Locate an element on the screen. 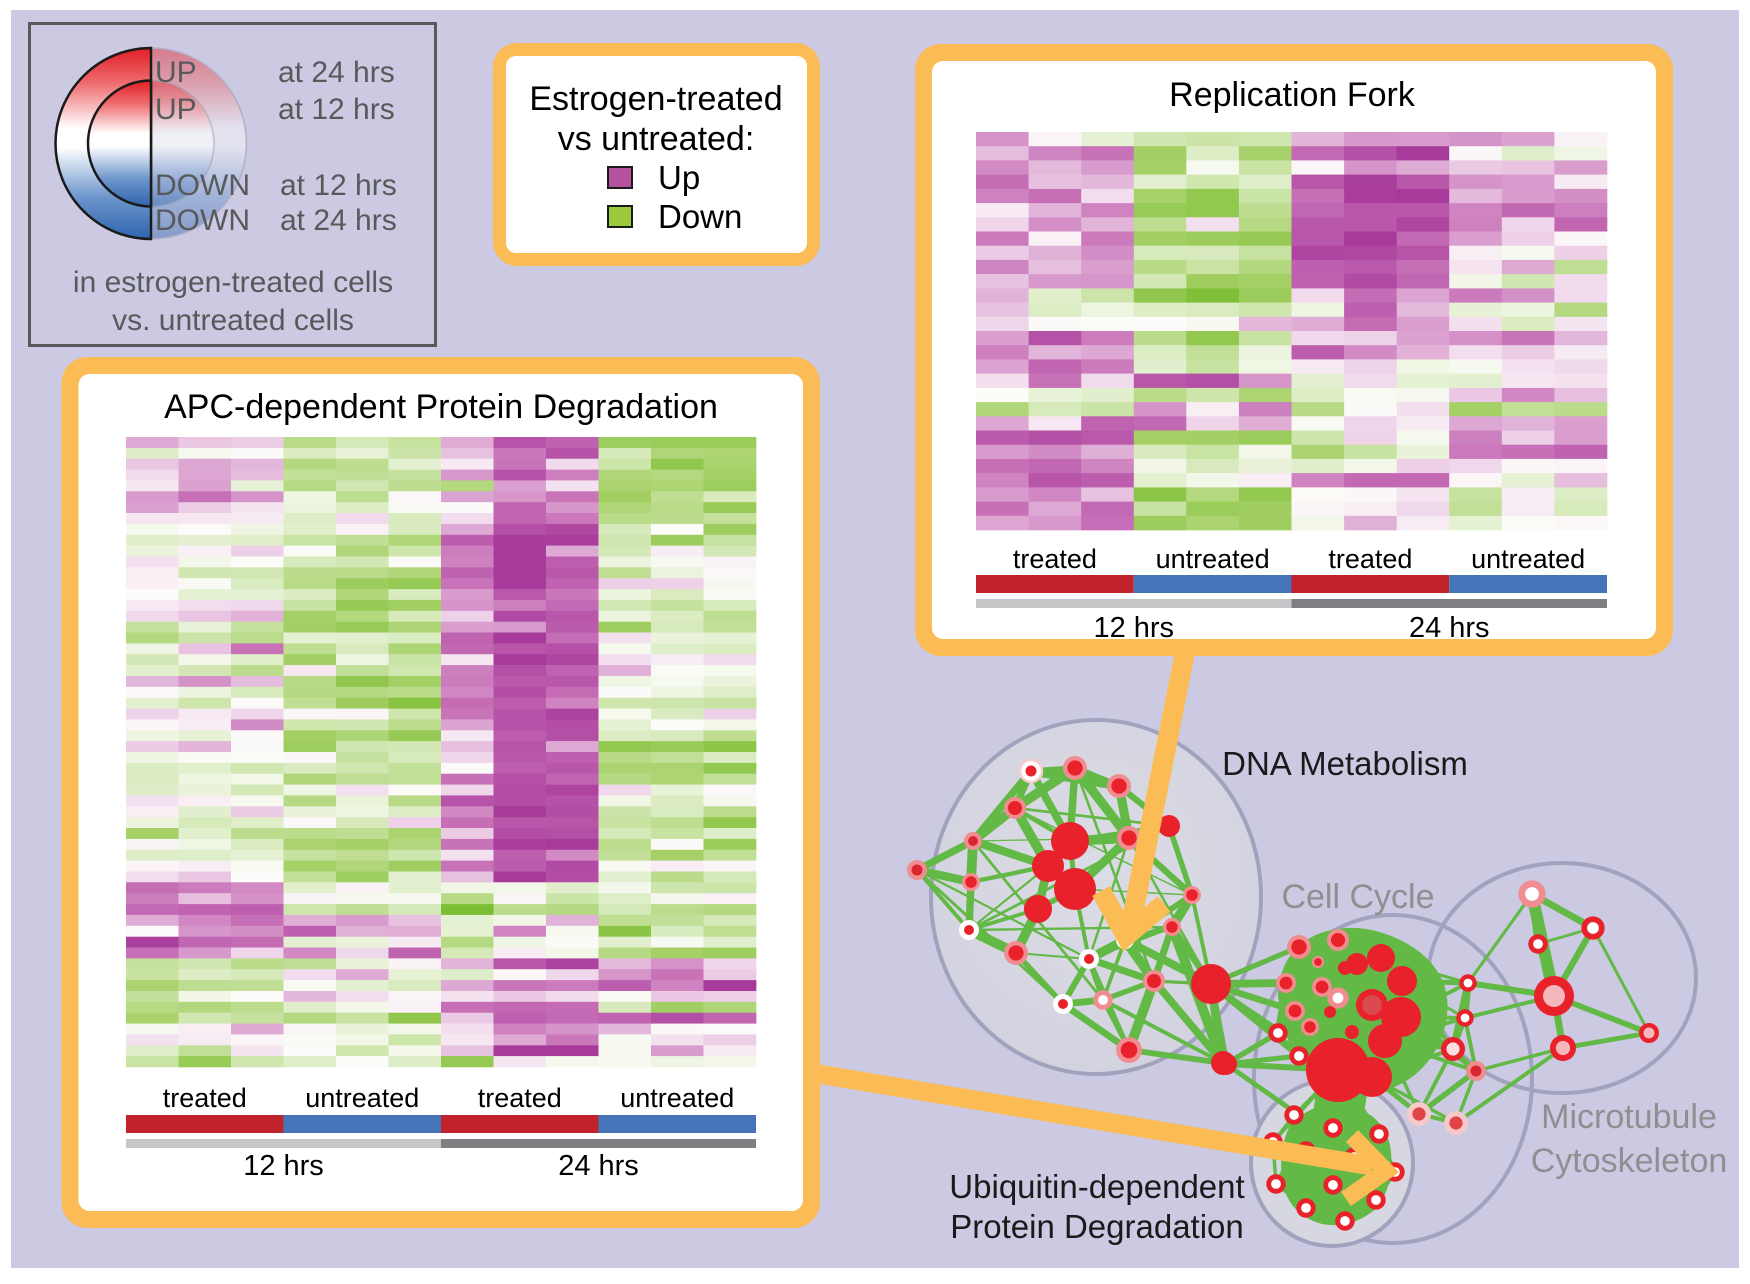 Image resolution: width=1750 pixels, height=1284 pixels. svg-text: Protein Degradation is located at coordinates (1097, 1226).